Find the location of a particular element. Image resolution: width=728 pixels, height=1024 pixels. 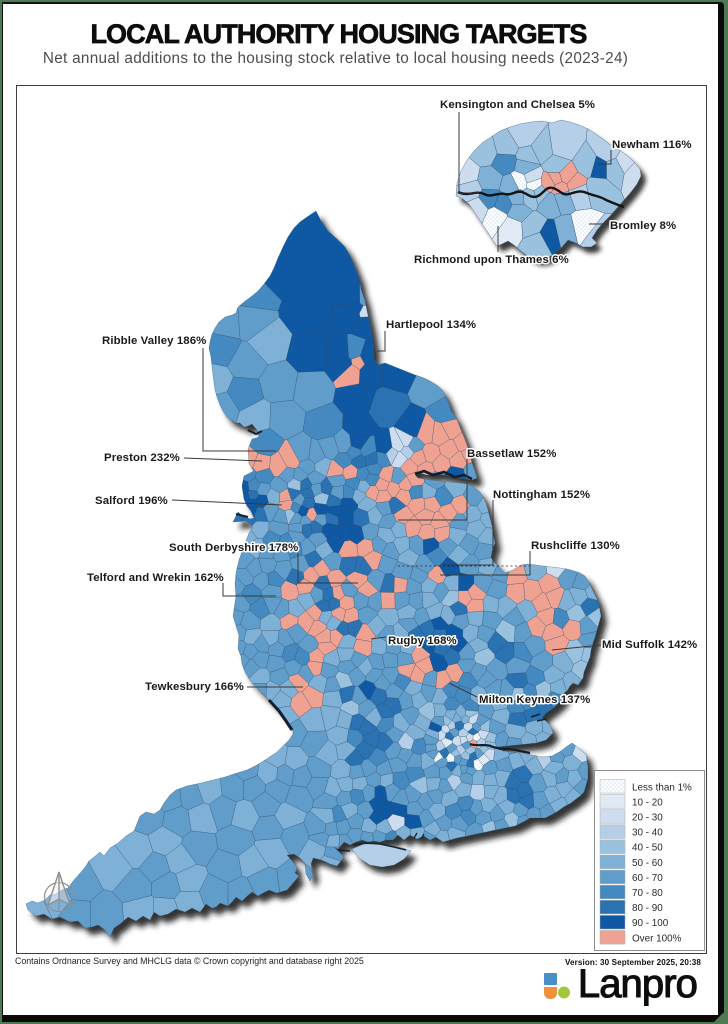

svg-text: 90 - 100 is located at coordinates (650, 923).